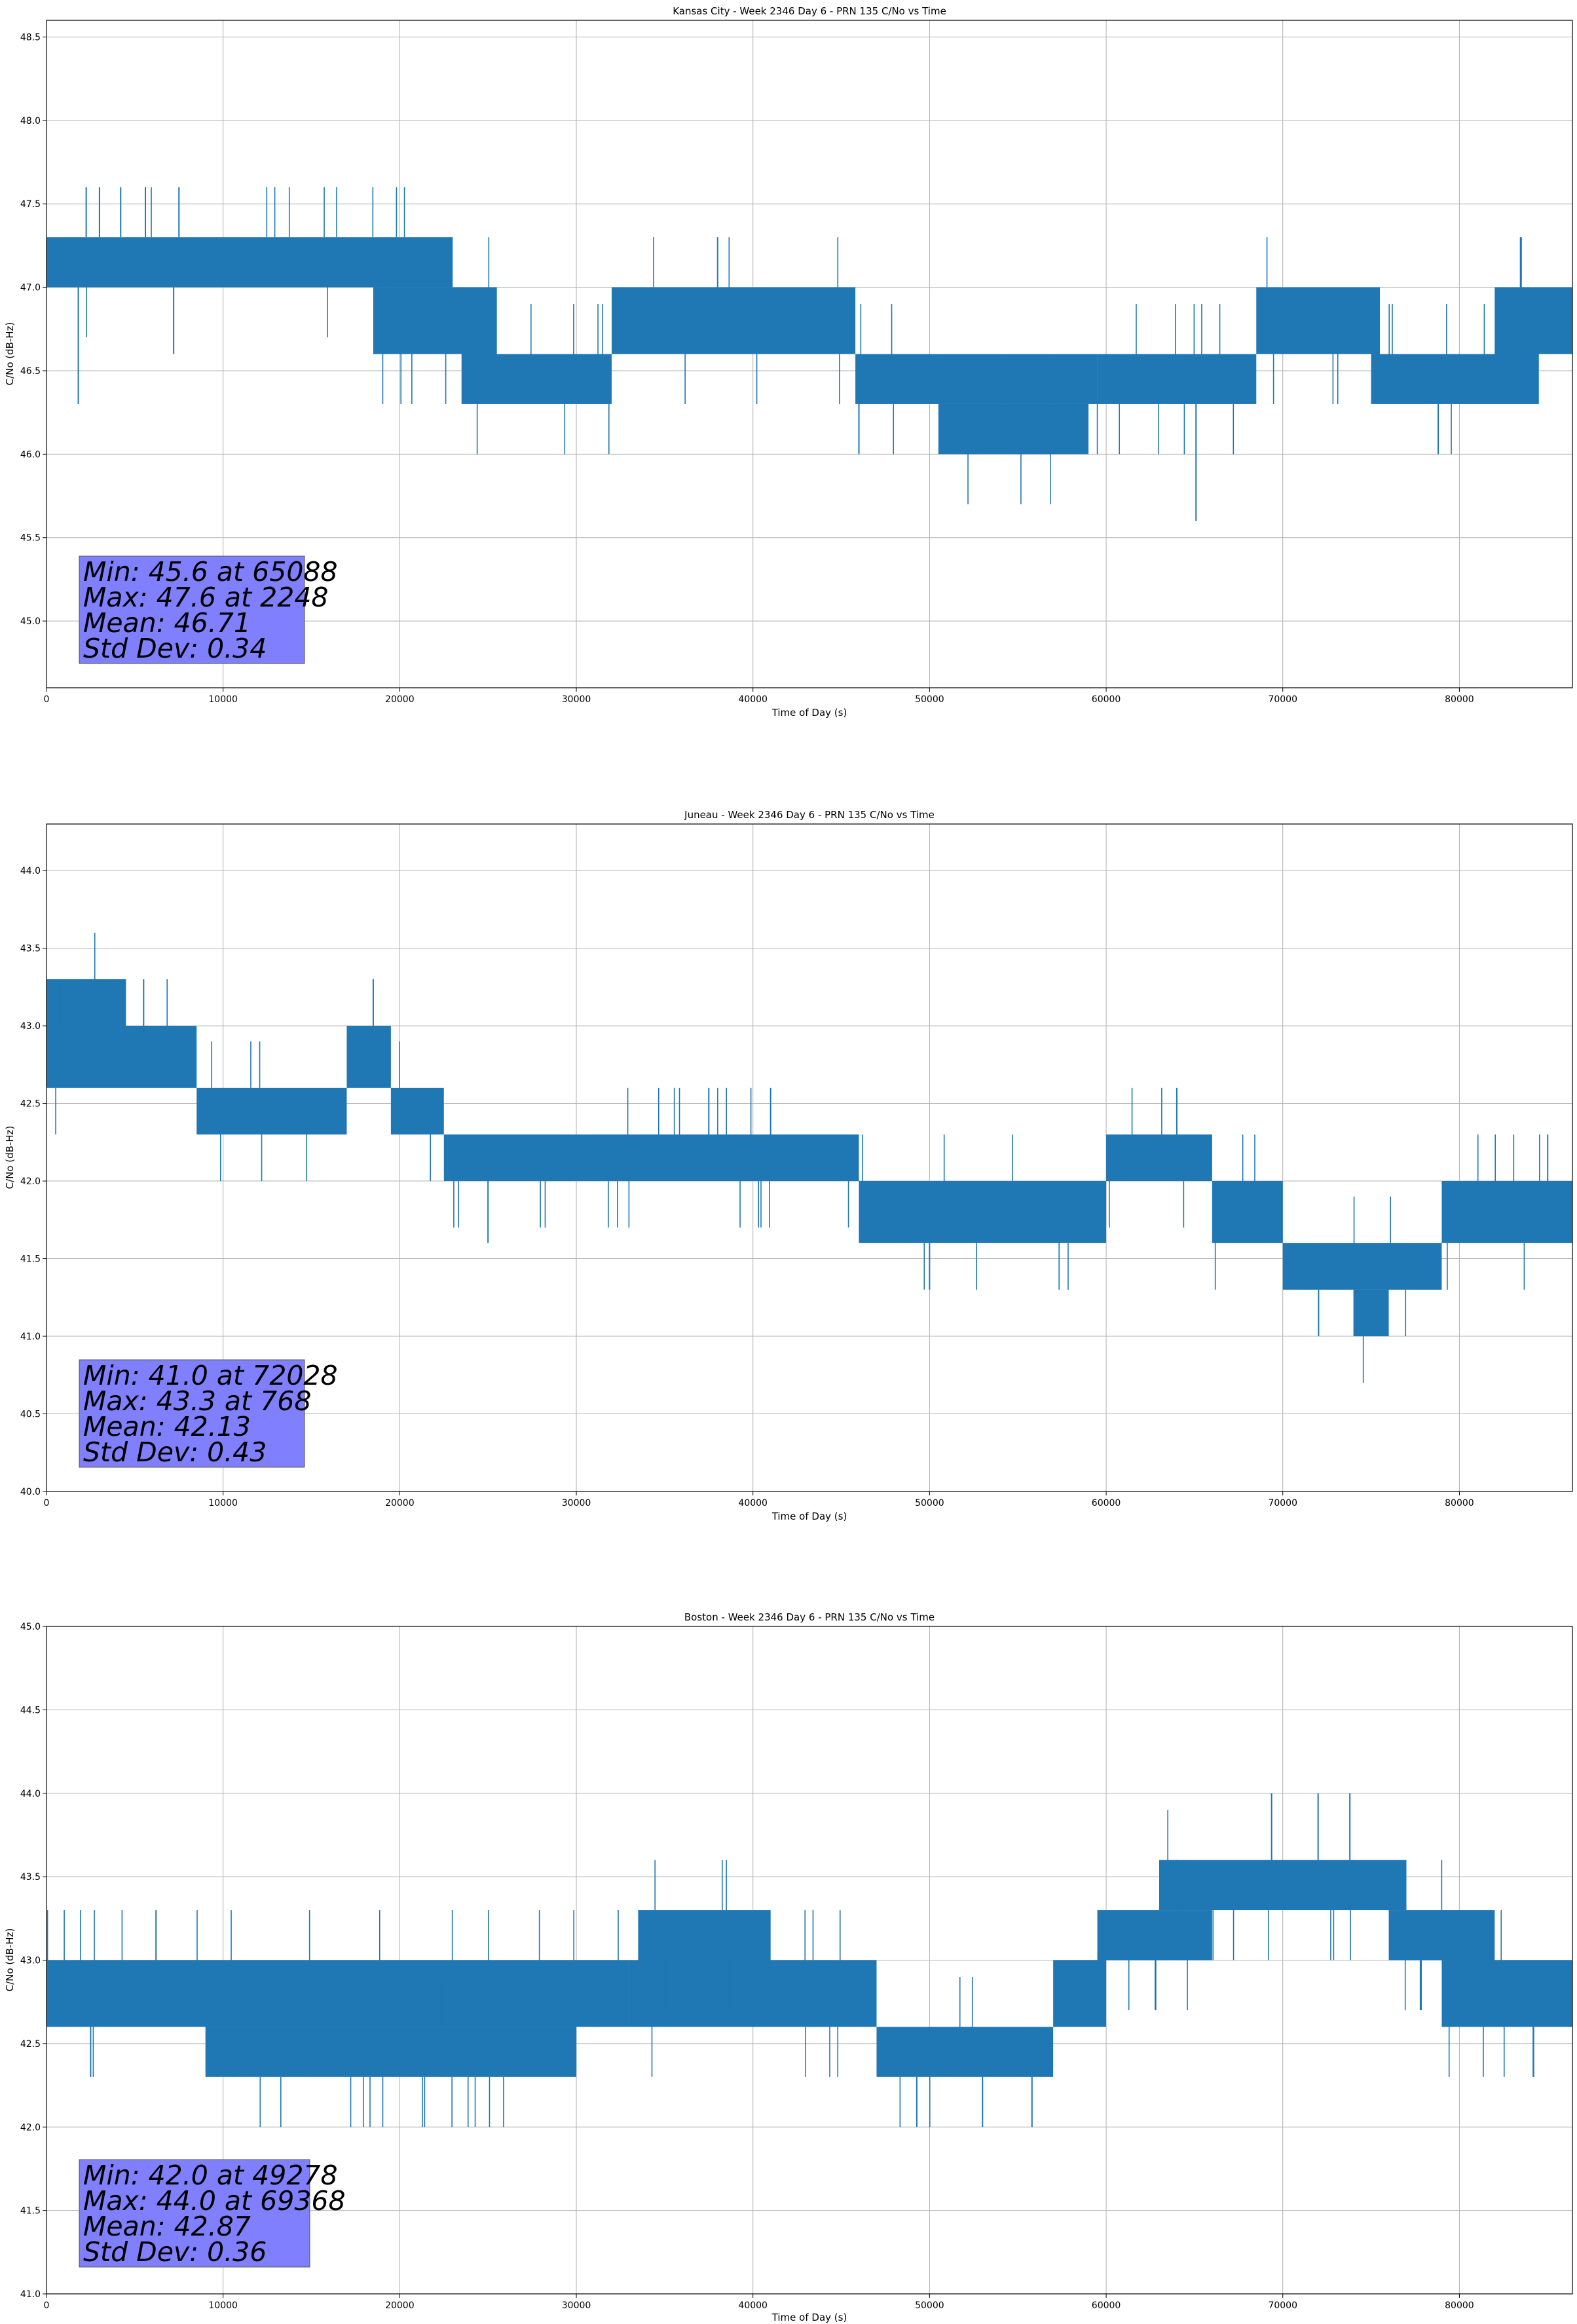  I want to click on stats-std-dev: Std Dev: 0.36, so click(175, 2252).